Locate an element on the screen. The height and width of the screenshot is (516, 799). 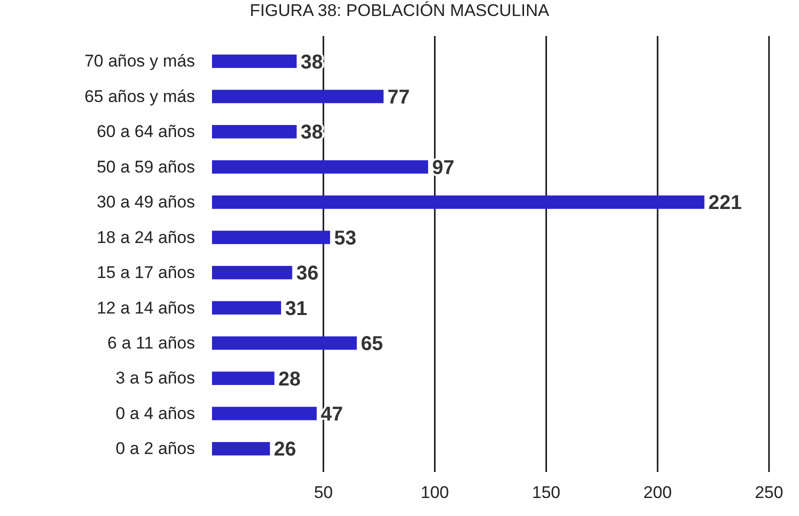
data-label: 65 is located at coordinates (372, 344).